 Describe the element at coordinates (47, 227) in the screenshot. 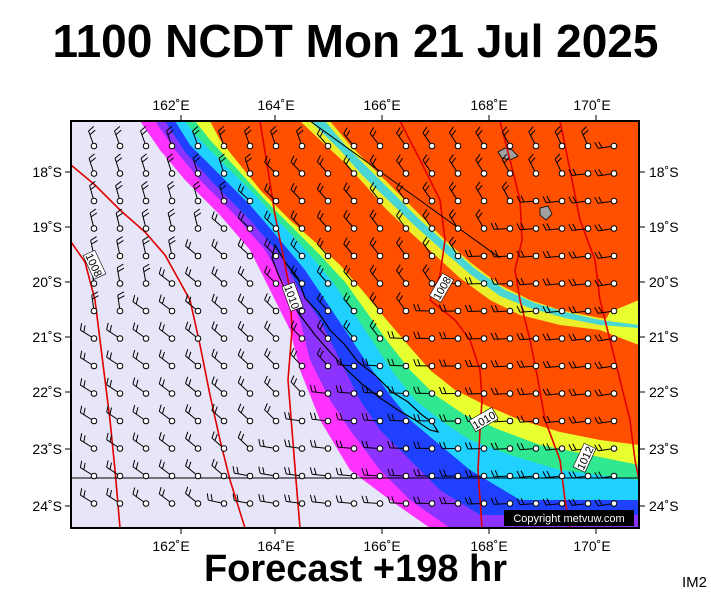

I see `lat-tick-left-19: 19˚S` at that location.